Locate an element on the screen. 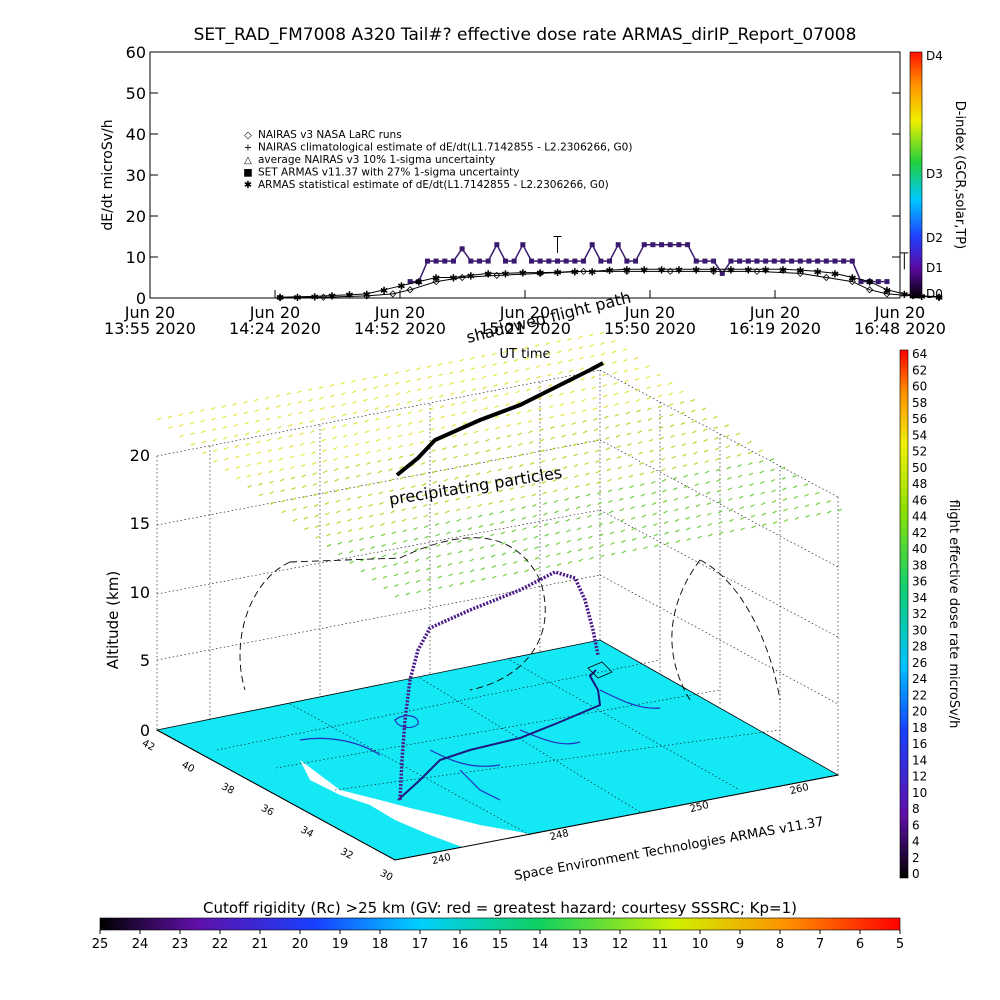 The height and width of the screenshot is (1000, 1000). dose-tick-label: 12 is located at coordinates (919, 777).